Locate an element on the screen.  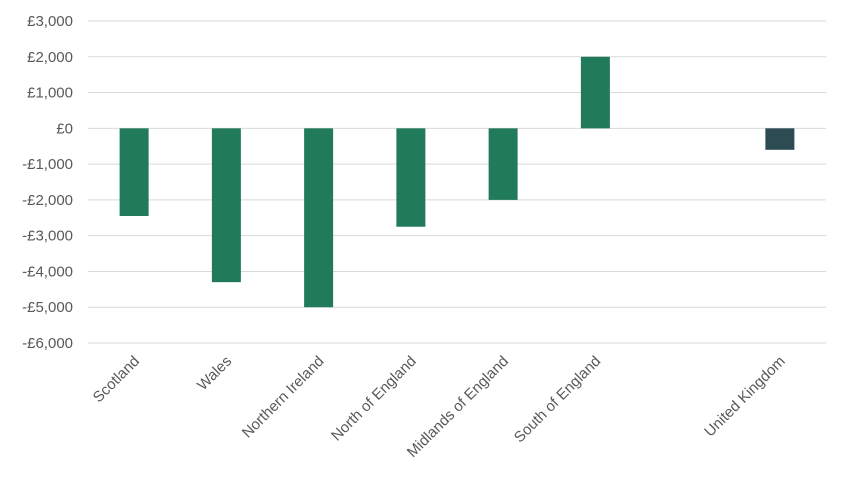
x-category-label: Wales is located at coordinates (214, 373).